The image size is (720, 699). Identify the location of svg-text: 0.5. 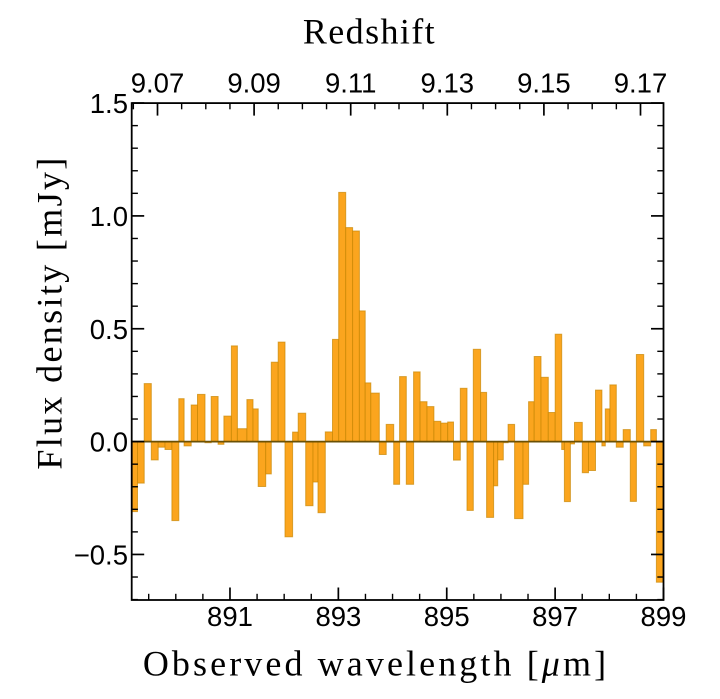
(109, 329).